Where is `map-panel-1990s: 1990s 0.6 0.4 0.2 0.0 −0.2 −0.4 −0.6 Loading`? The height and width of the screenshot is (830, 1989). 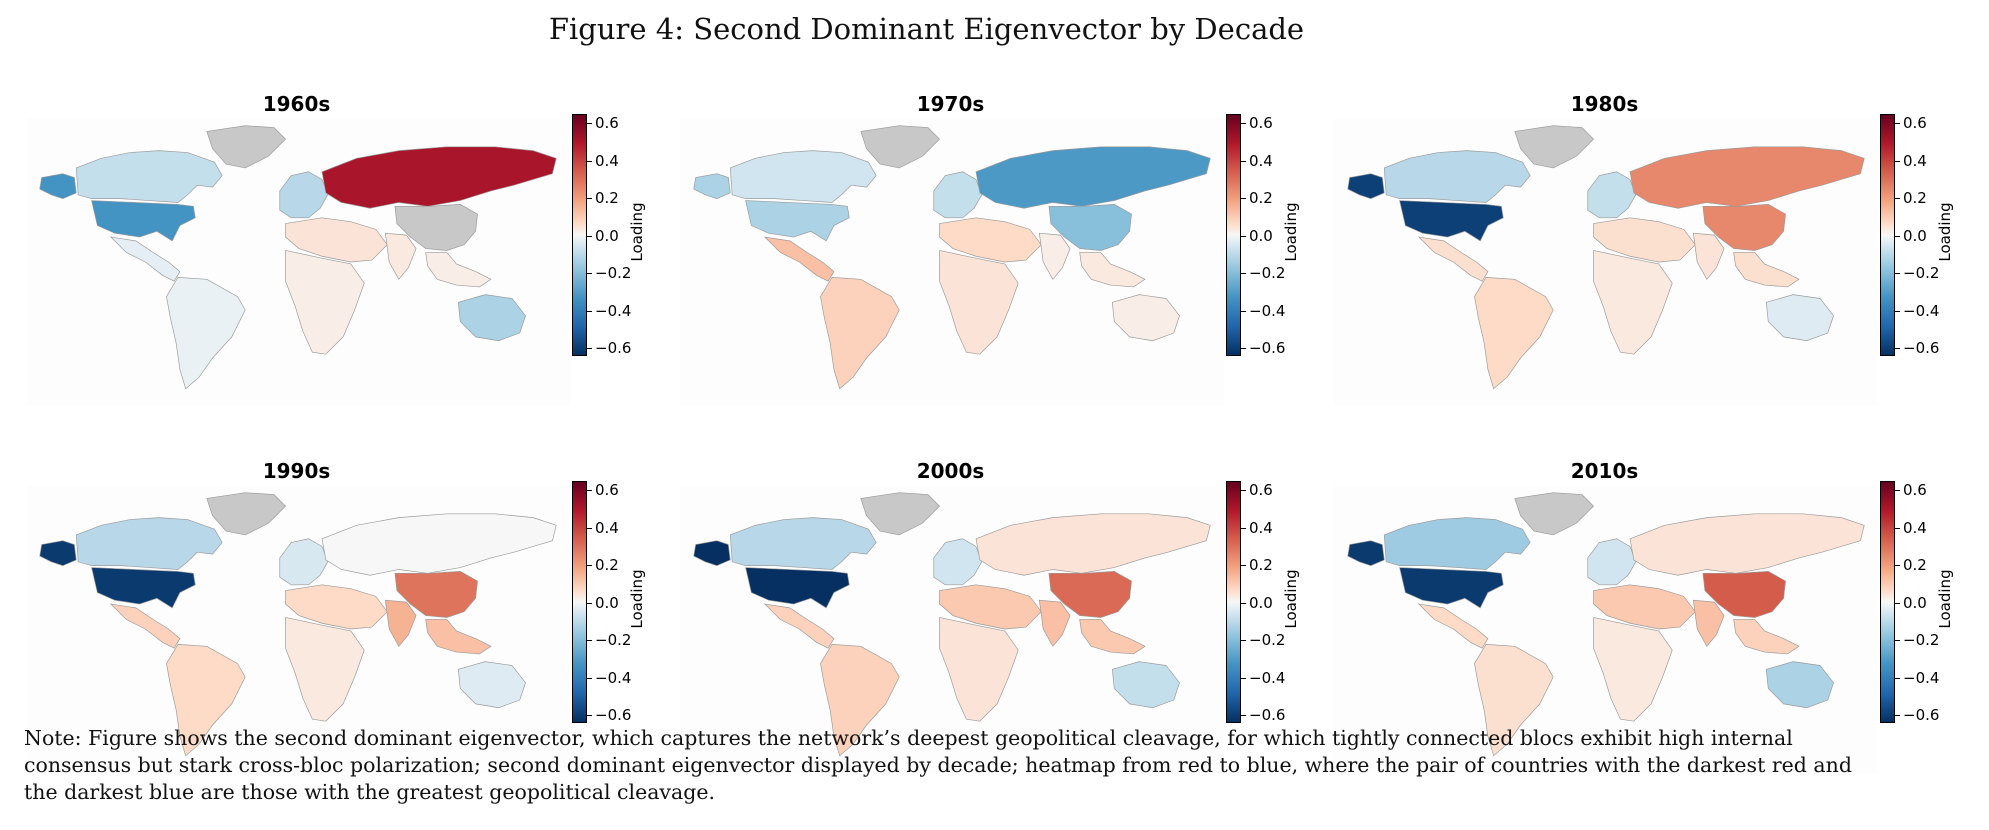
map-panel-1990s: 1990s 0.6 0.4 0.2 0.0 −0.2 −0.4 −0.6 Loading is located at coordinates (344, 624).